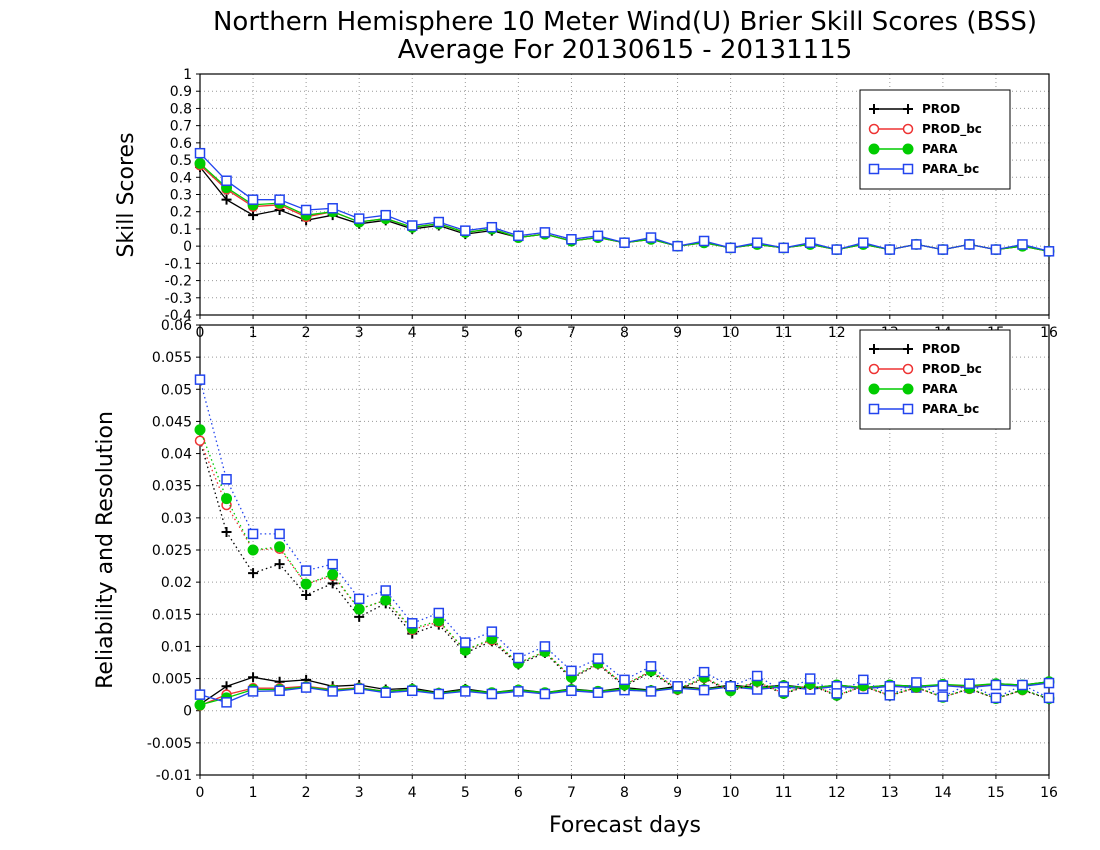 The height and width of the screenshot is (850, 1100). What do you see at coordinates (176, 326) in the screenshot?
I see `y-tick-label: 0.06` at bounding box center [176, 326].